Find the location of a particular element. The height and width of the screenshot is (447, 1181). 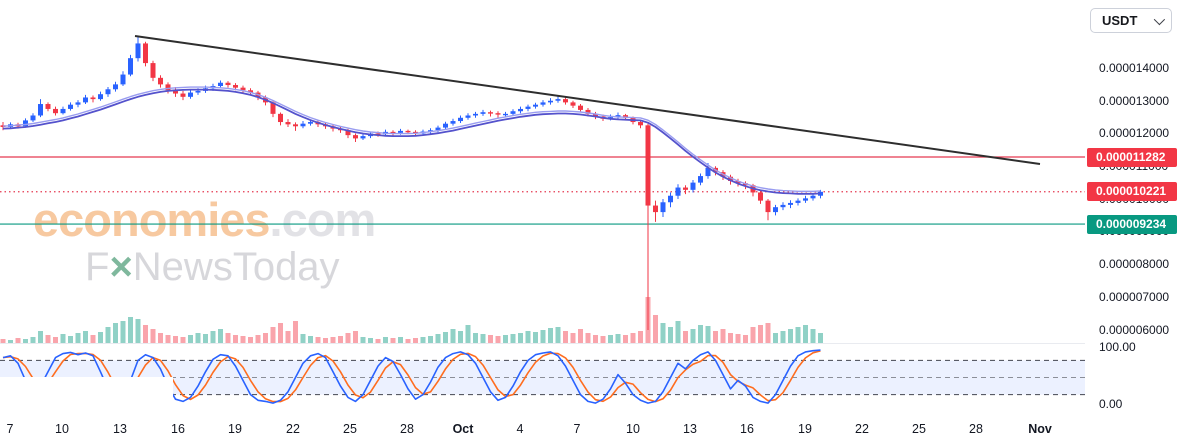

time-tick-16: 16 is located at coordinates (747, 429).